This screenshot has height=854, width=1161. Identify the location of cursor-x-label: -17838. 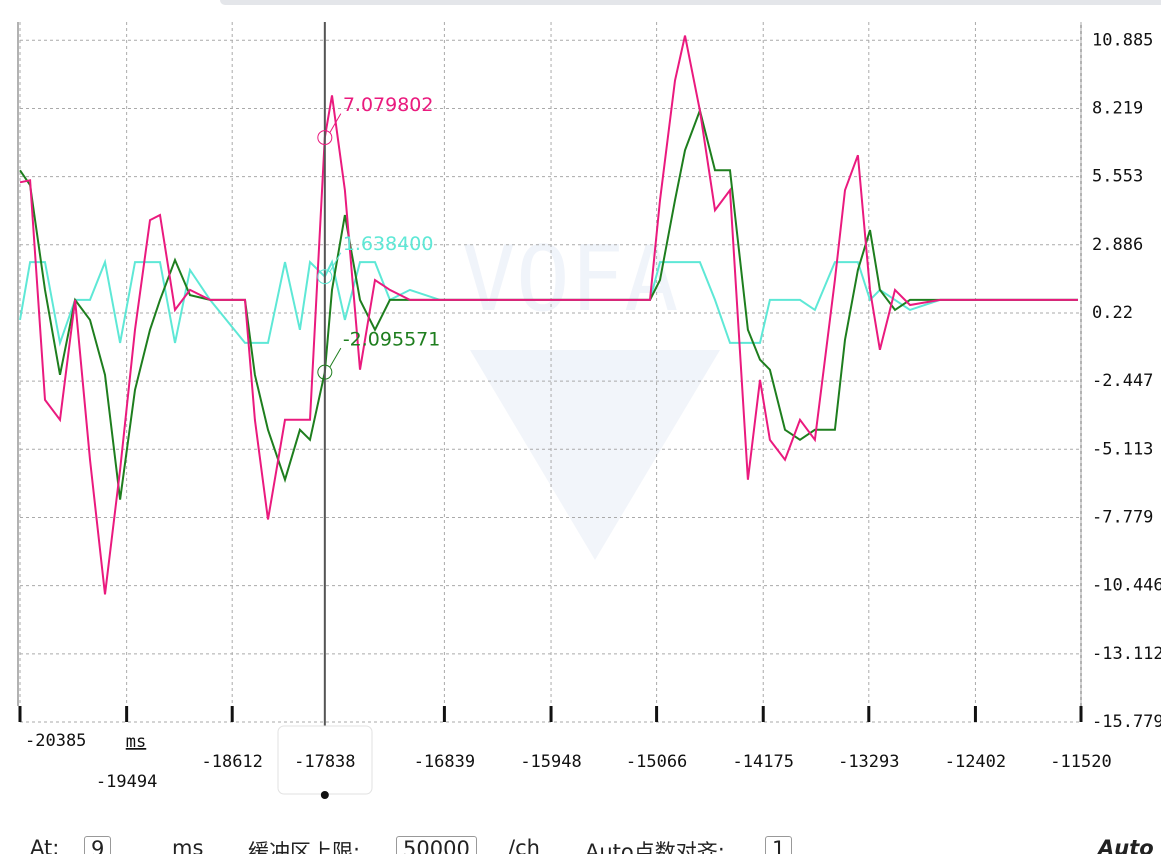
(324, 762).